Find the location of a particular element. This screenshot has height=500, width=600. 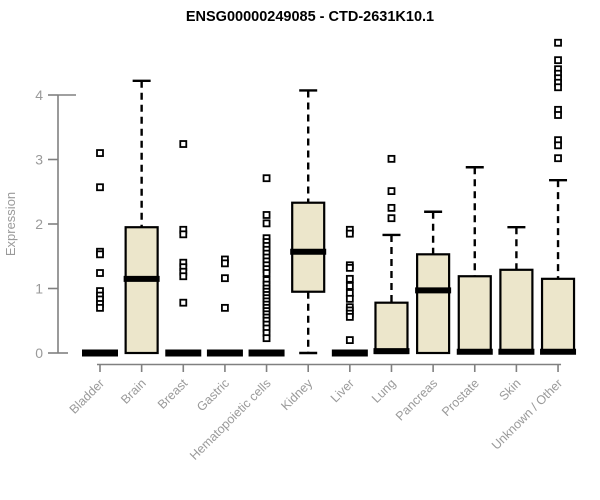

box-skin is located at coordinates (516, 311).